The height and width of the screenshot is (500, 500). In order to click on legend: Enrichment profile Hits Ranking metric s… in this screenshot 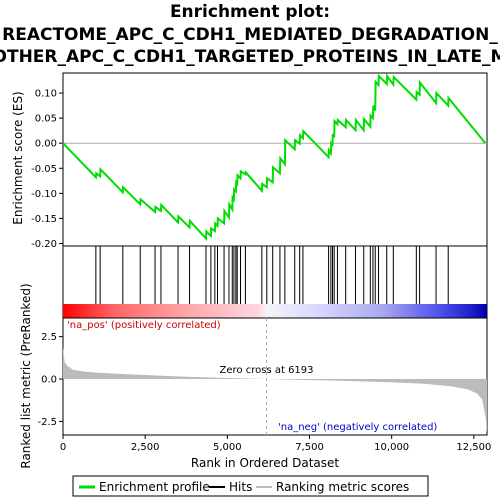, I will do `click(250, 486)`.